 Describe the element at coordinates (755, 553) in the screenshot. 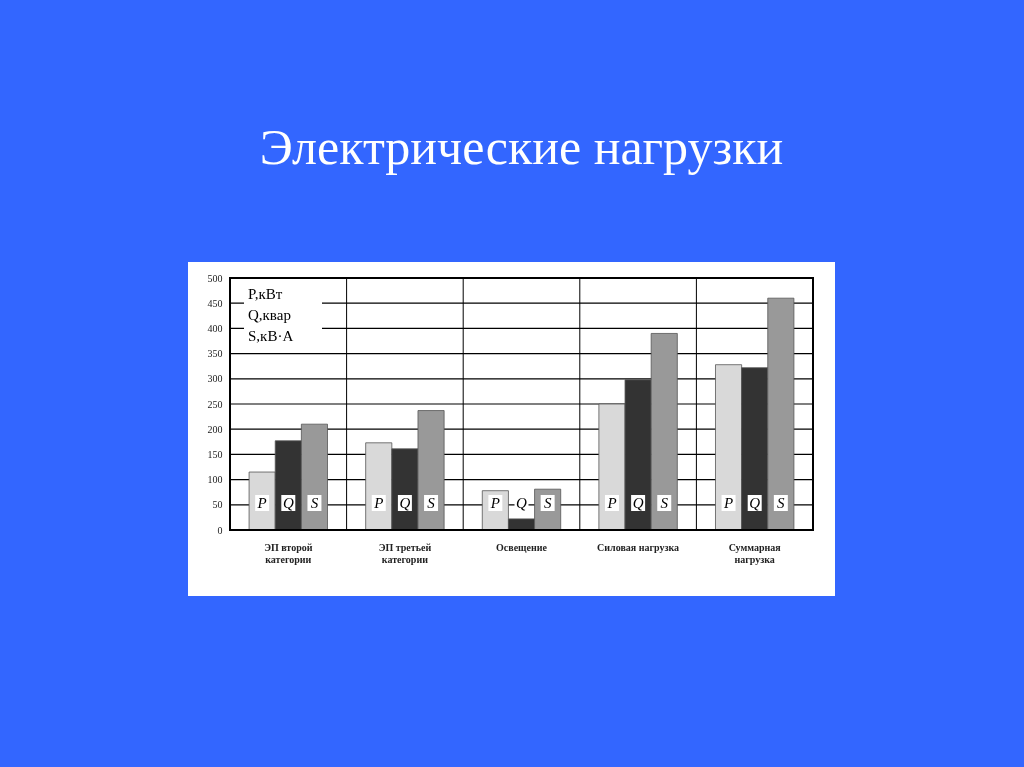

I see `x-tick-label: Суммарная нагрузка` at that location.